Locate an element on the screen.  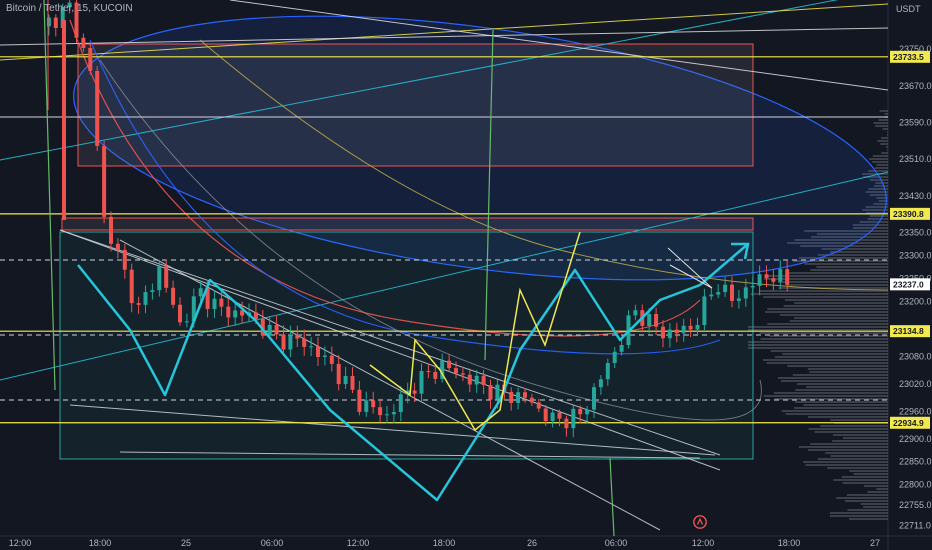
pattern-path is located at coordinates (475, 331).